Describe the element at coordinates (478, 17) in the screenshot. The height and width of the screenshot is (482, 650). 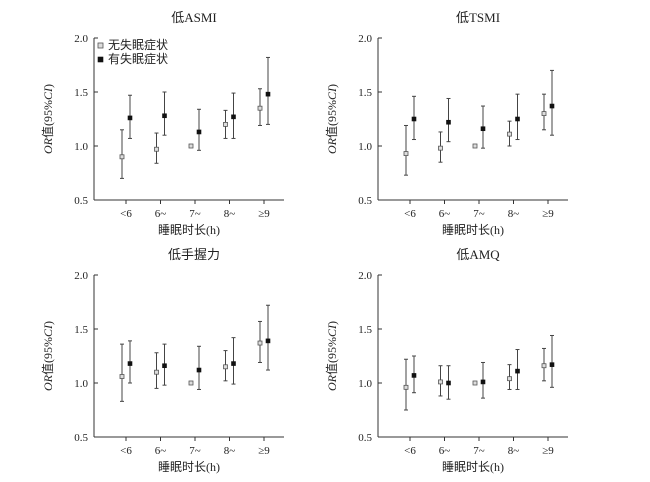
I see `chart-title: 低TSMI` at that location.